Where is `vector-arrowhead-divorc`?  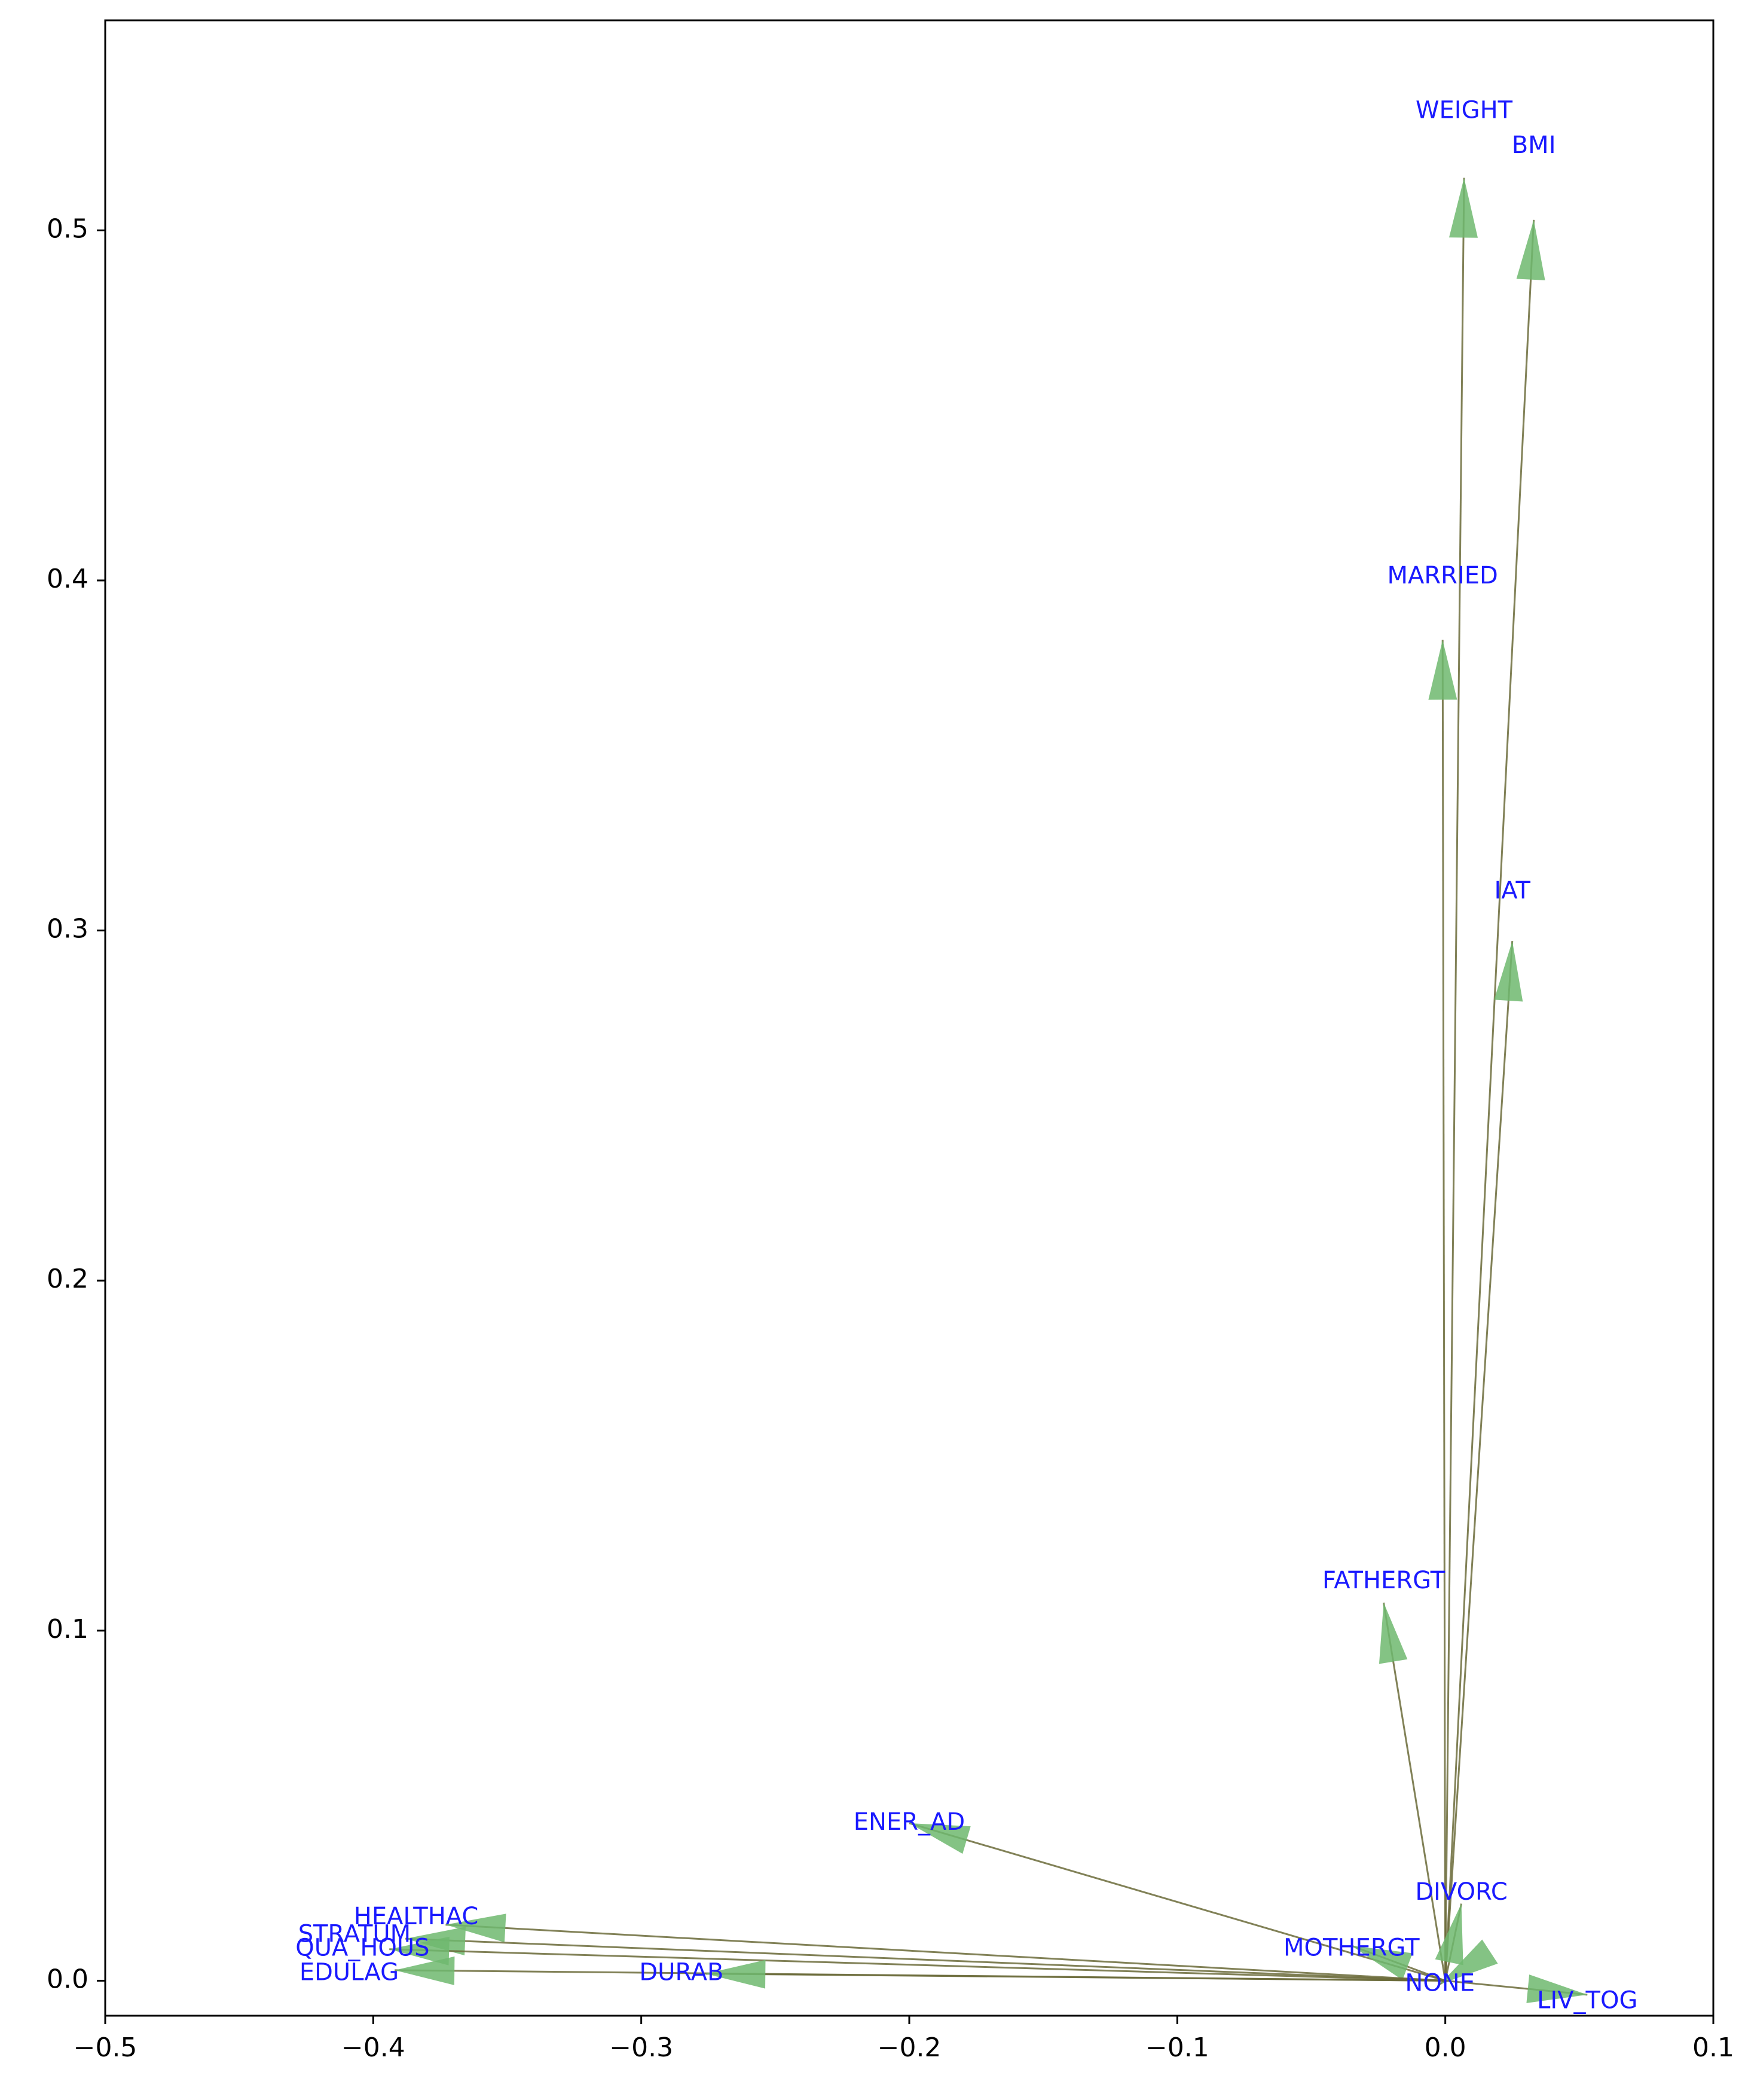 vector-arrowhead-divorc is located at coordinates (1449, 1934).